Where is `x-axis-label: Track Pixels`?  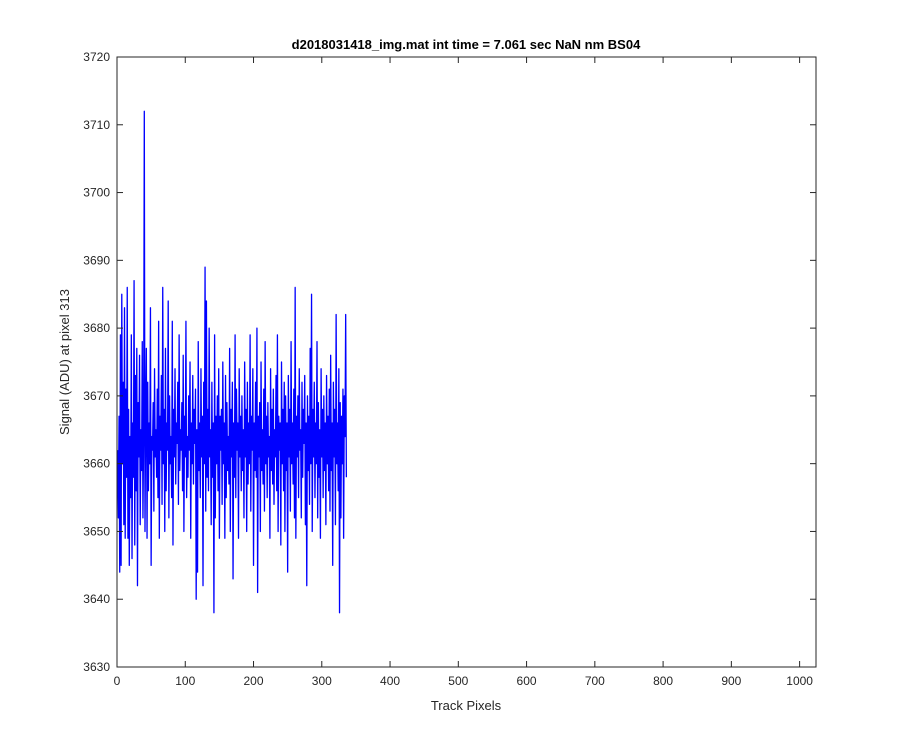 x-axis-label: Track Pixels is located at coordinates (466, 705).